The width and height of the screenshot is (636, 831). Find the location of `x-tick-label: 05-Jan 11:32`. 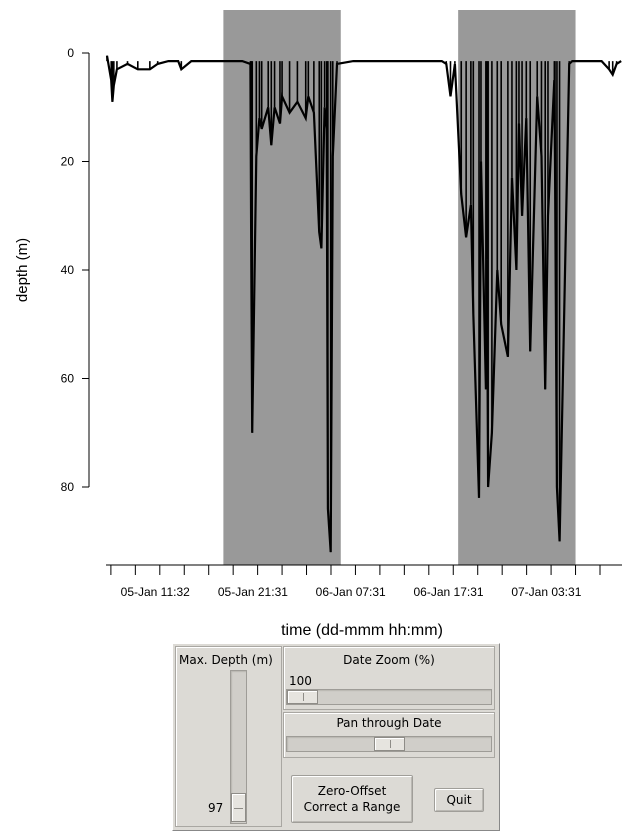

x-tick-label: 05-Jan 11:32 is located at coordinates (155, 592).